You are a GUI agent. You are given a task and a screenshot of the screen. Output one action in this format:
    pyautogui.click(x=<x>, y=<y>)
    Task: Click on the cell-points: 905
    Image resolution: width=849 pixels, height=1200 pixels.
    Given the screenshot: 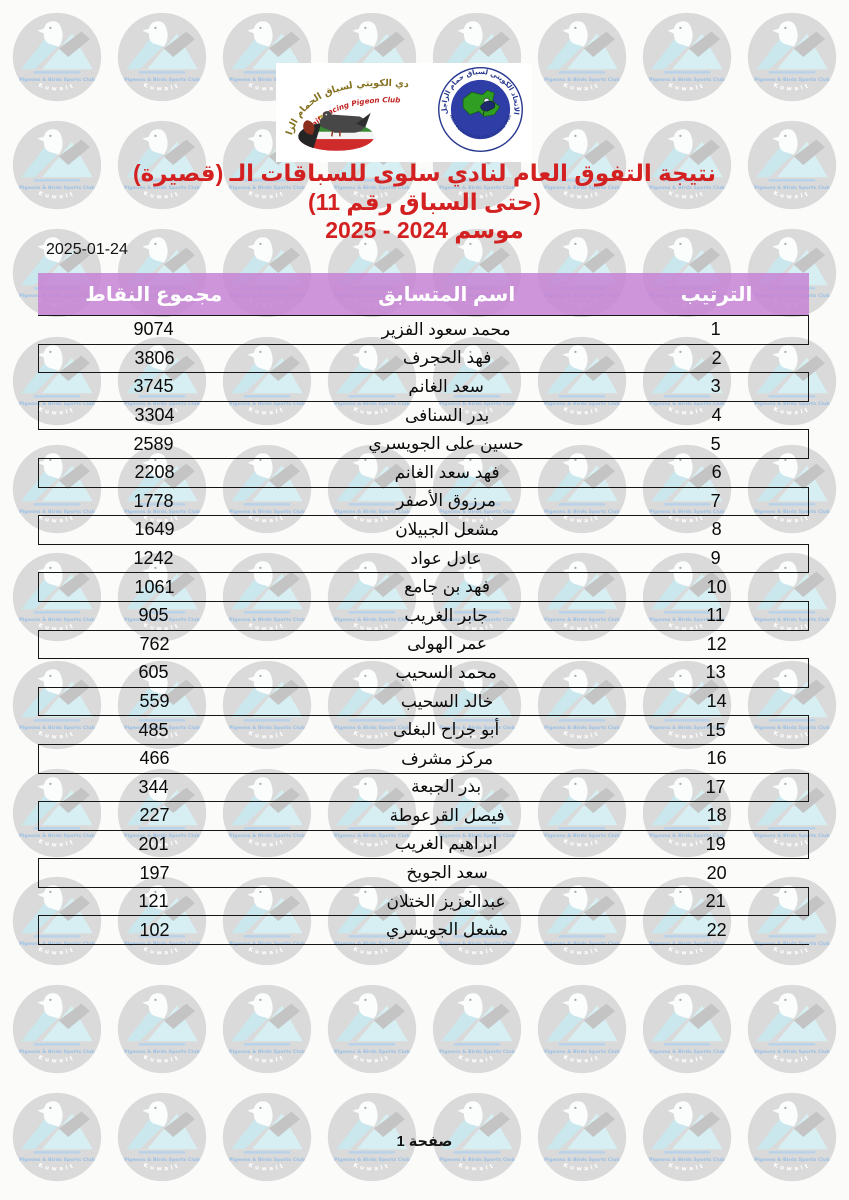 What is the action you would take?
    pyautogui.click(x=153, y=615)
    